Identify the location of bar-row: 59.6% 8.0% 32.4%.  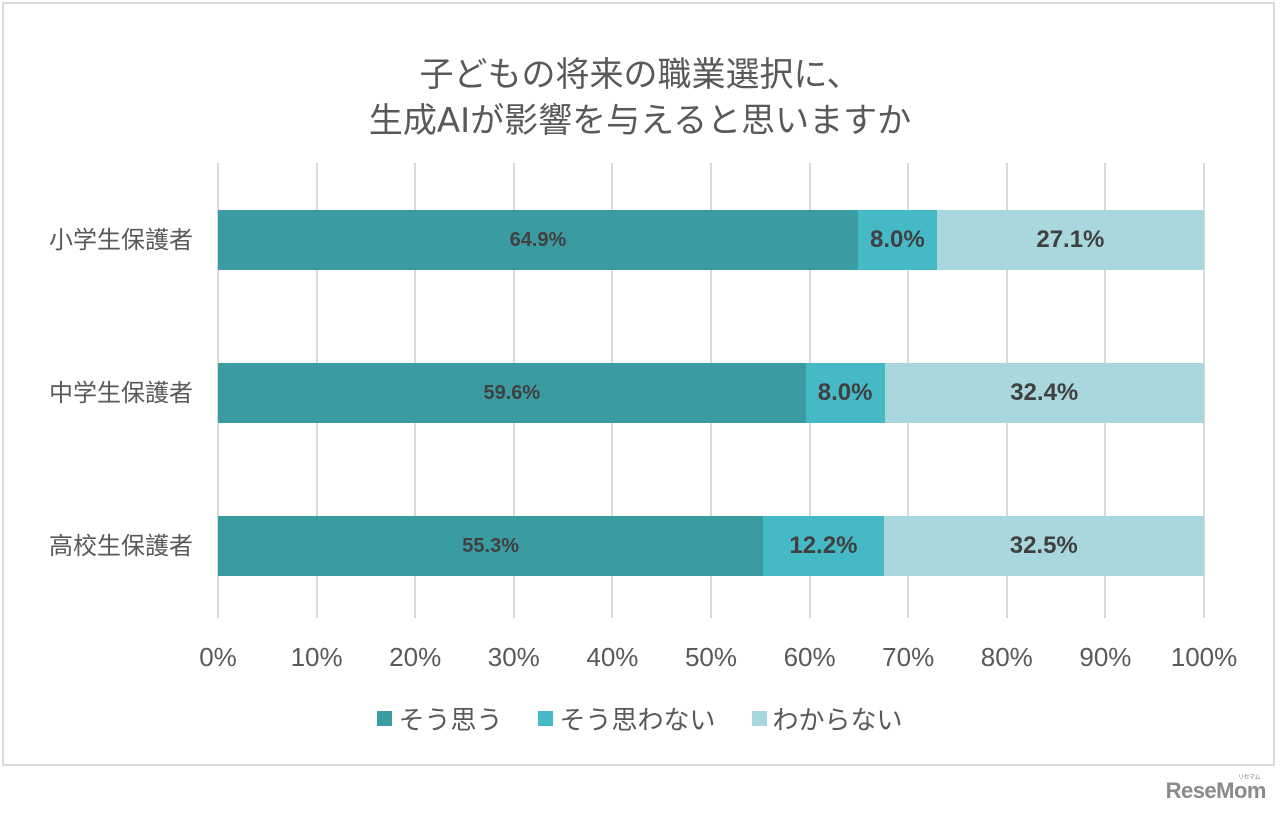
(711, 393).